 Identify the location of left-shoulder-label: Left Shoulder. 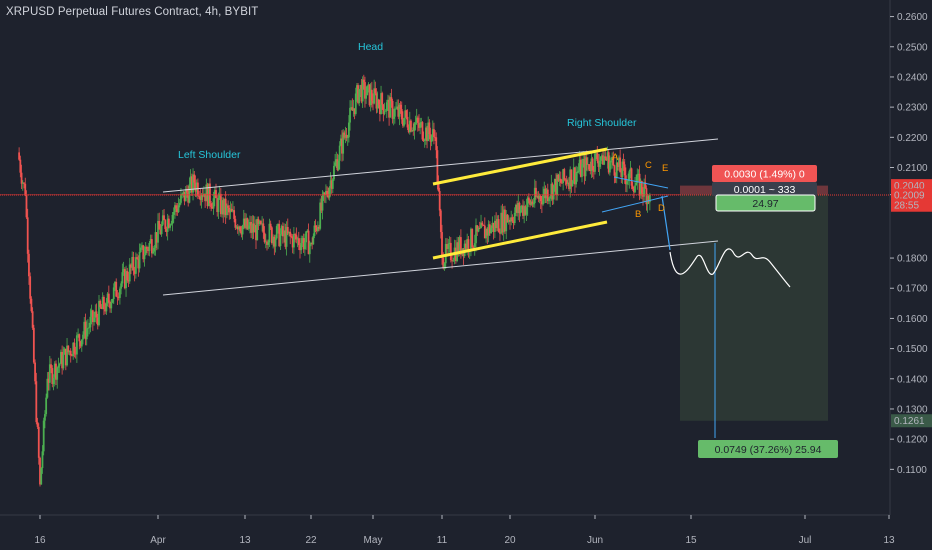
(209, 155).